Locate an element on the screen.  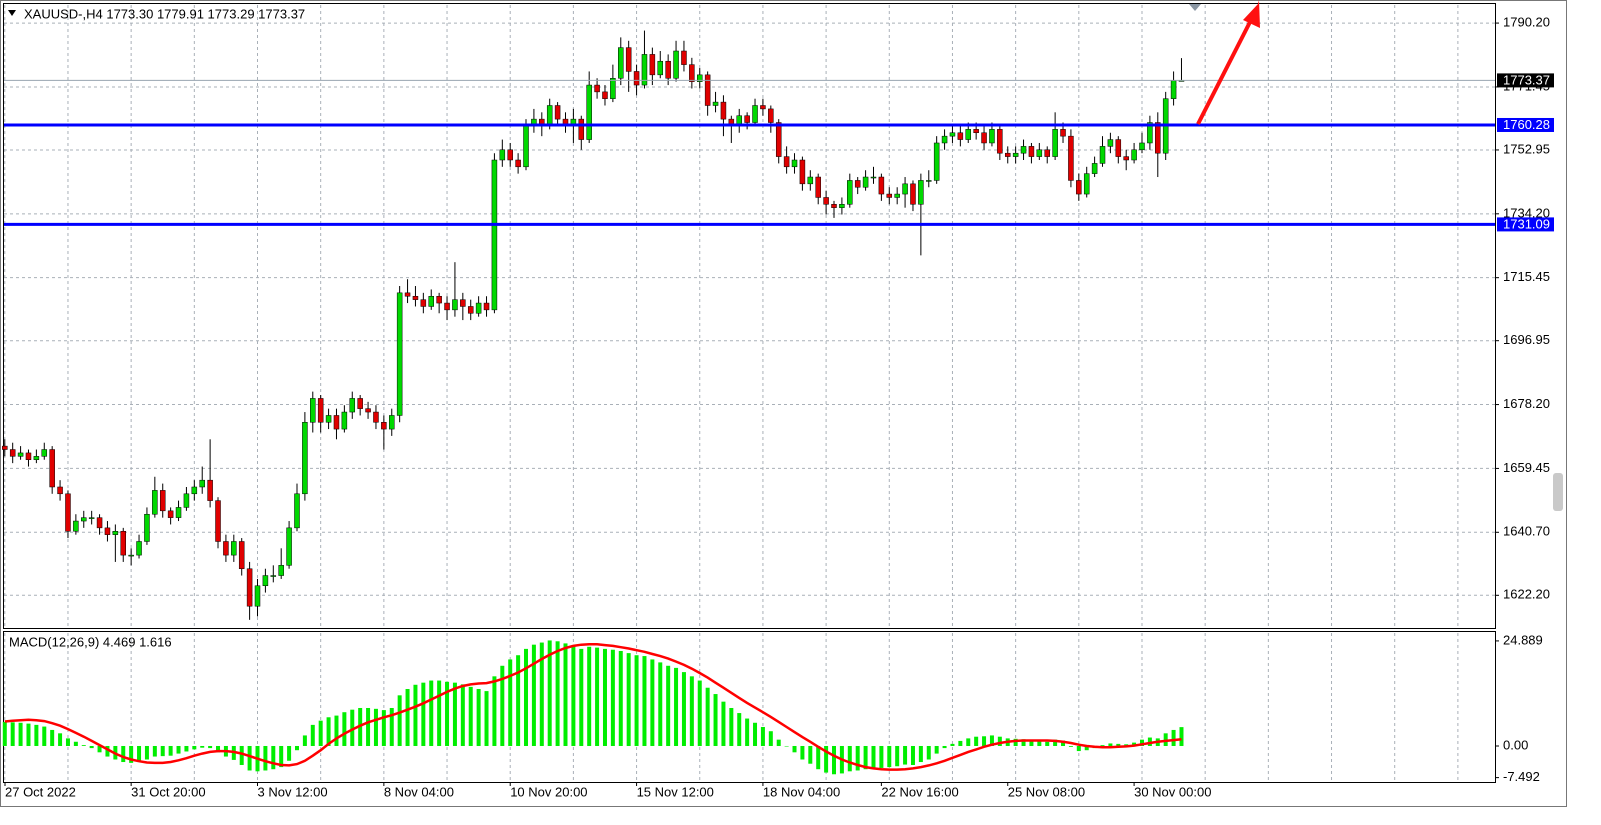
x-tick-label: 10 Nov 20:00 is located at coordinates (548, 791).